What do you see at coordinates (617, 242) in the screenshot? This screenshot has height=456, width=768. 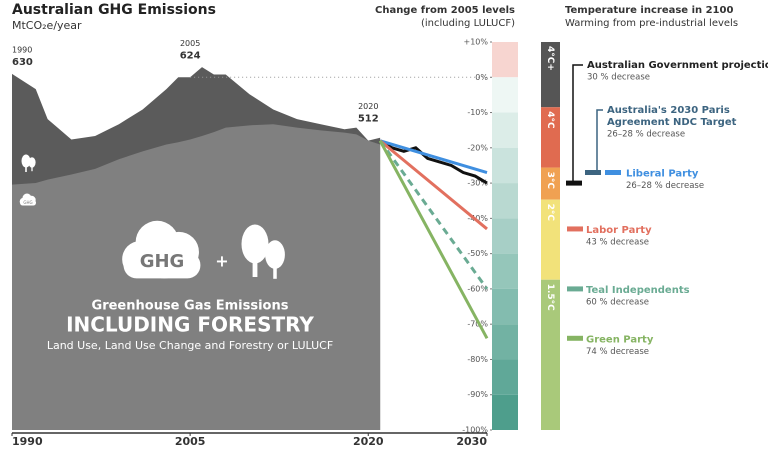 I see `projection-note: 43 % decrease` at bounding box center [617, 242].